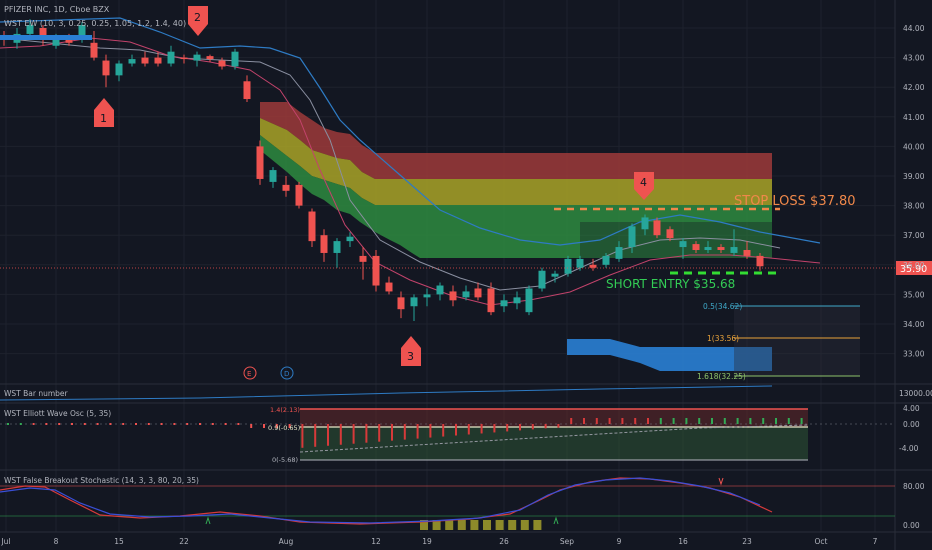  I want to click on svg-text: 3, so click(410, 356).